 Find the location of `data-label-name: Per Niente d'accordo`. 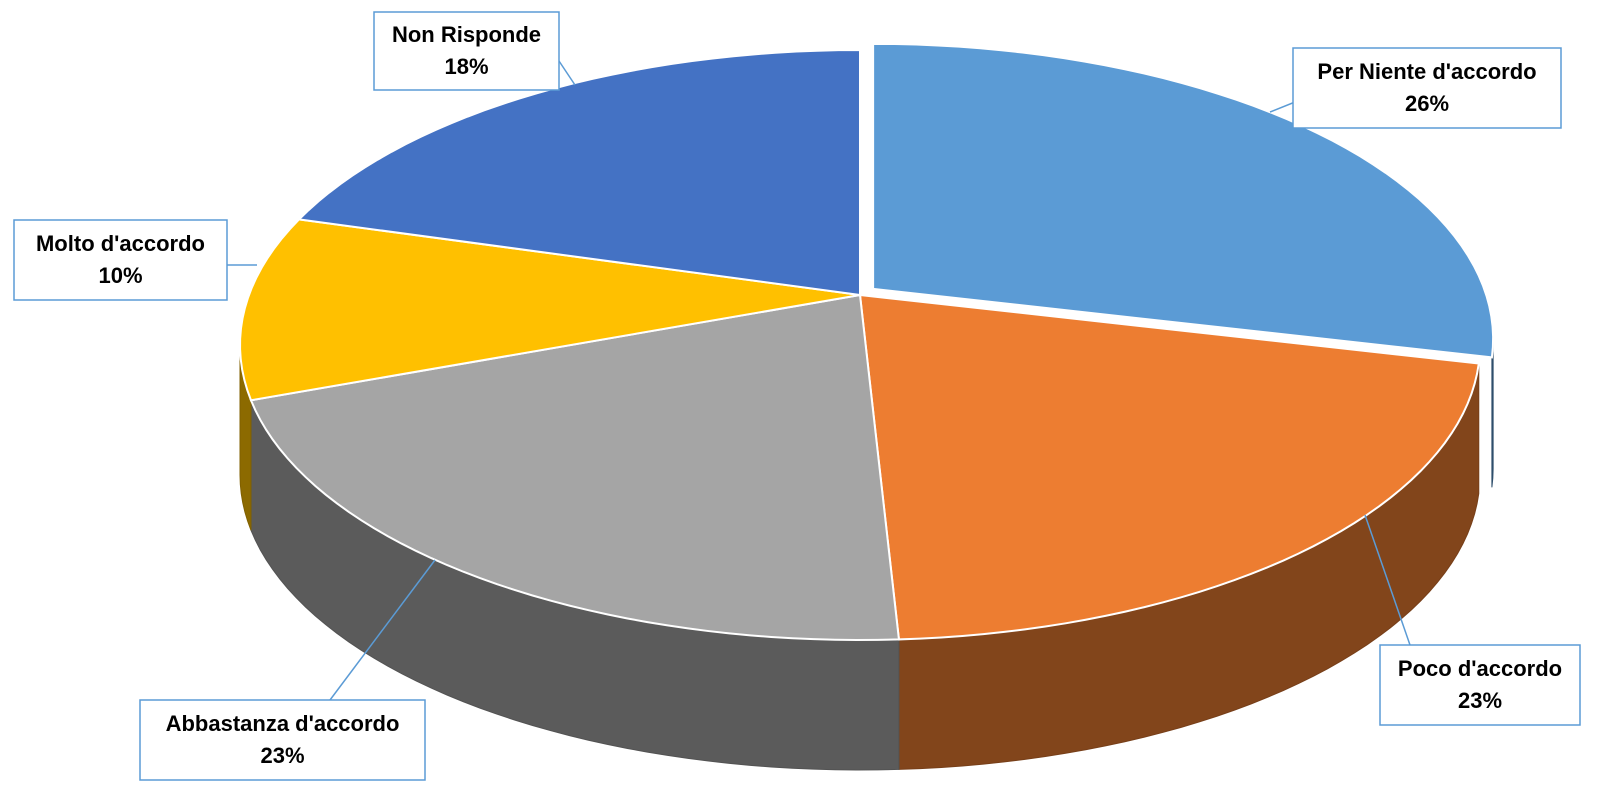

data-label-name: Per Niente d'accordo is located at coordinates (1426, 71).